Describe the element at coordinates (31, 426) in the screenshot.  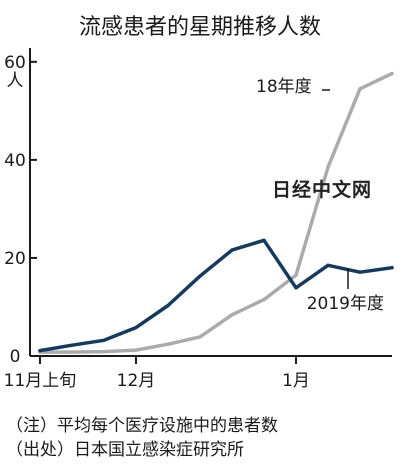
I see `footnote-label: （注）` at that location.